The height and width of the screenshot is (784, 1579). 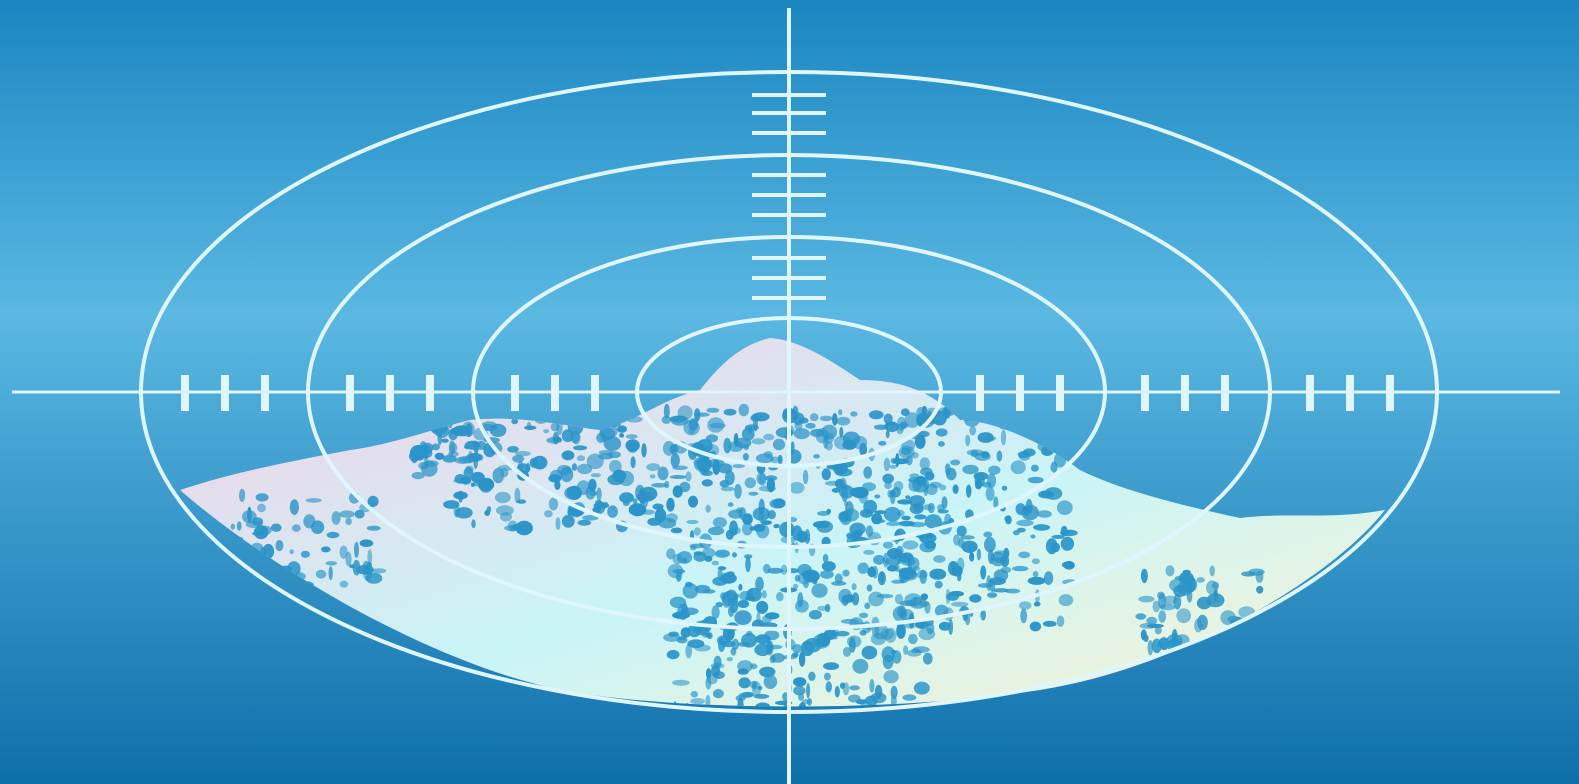 I want to click on reticle-horizontal-ticks, so click(x=787, y=393).